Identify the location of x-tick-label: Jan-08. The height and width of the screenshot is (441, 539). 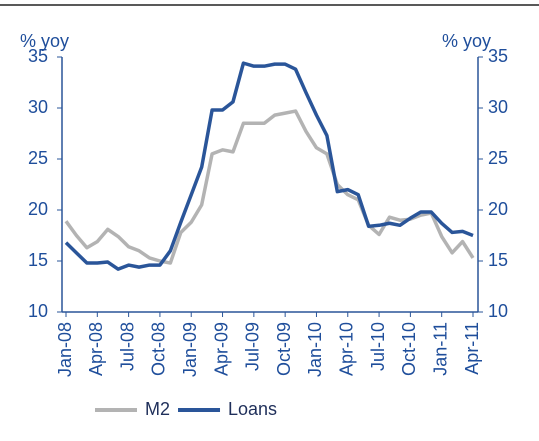
(65, 349).